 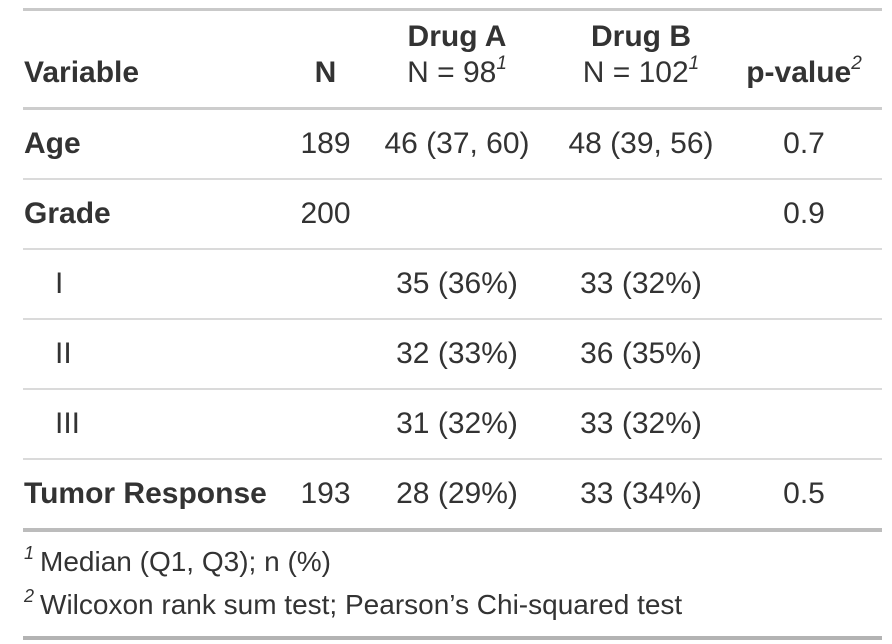 I want to click on cell-n: 193, so click(x=325, y=495).